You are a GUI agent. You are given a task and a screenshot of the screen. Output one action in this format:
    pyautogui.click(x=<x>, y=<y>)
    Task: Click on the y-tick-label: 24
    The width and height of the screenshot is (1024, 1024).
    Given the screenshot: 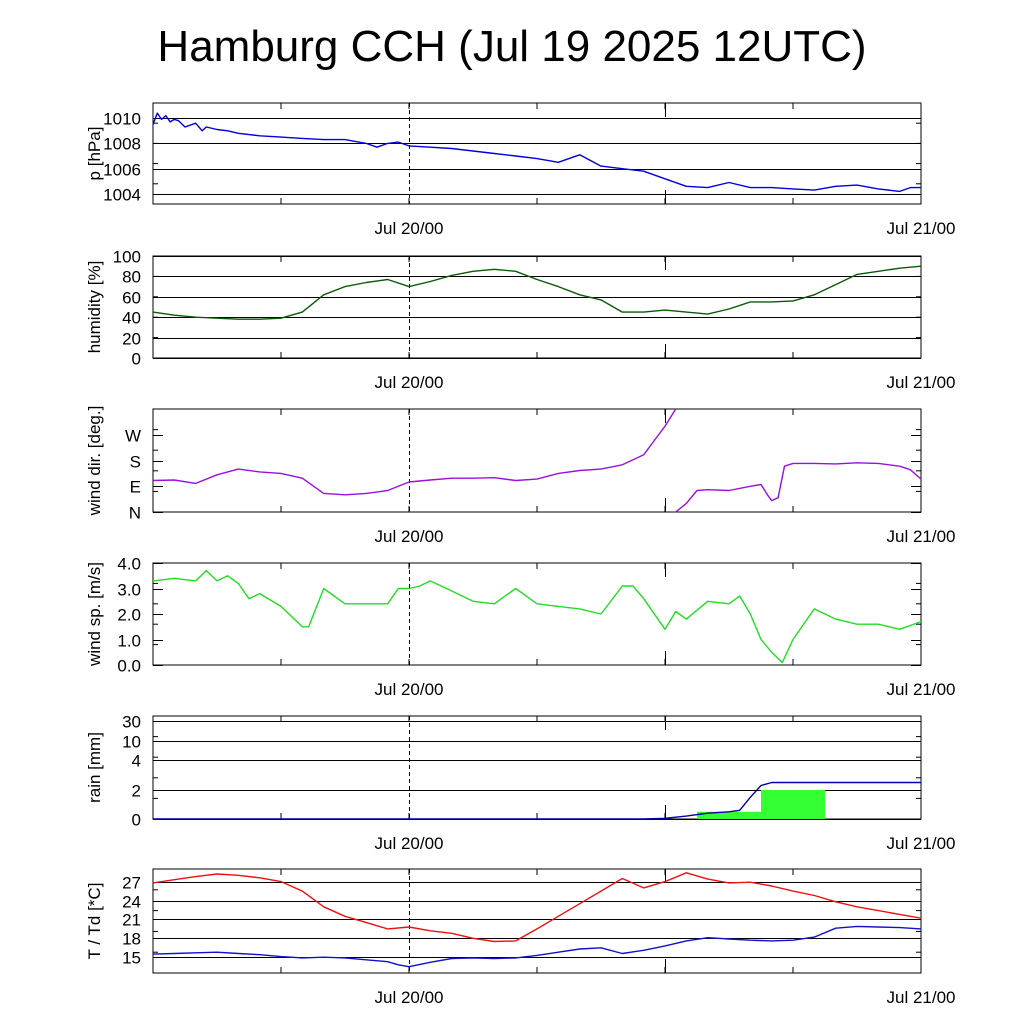 What is the action you would take?
    pyautogui.click(x=131, y=902)
    